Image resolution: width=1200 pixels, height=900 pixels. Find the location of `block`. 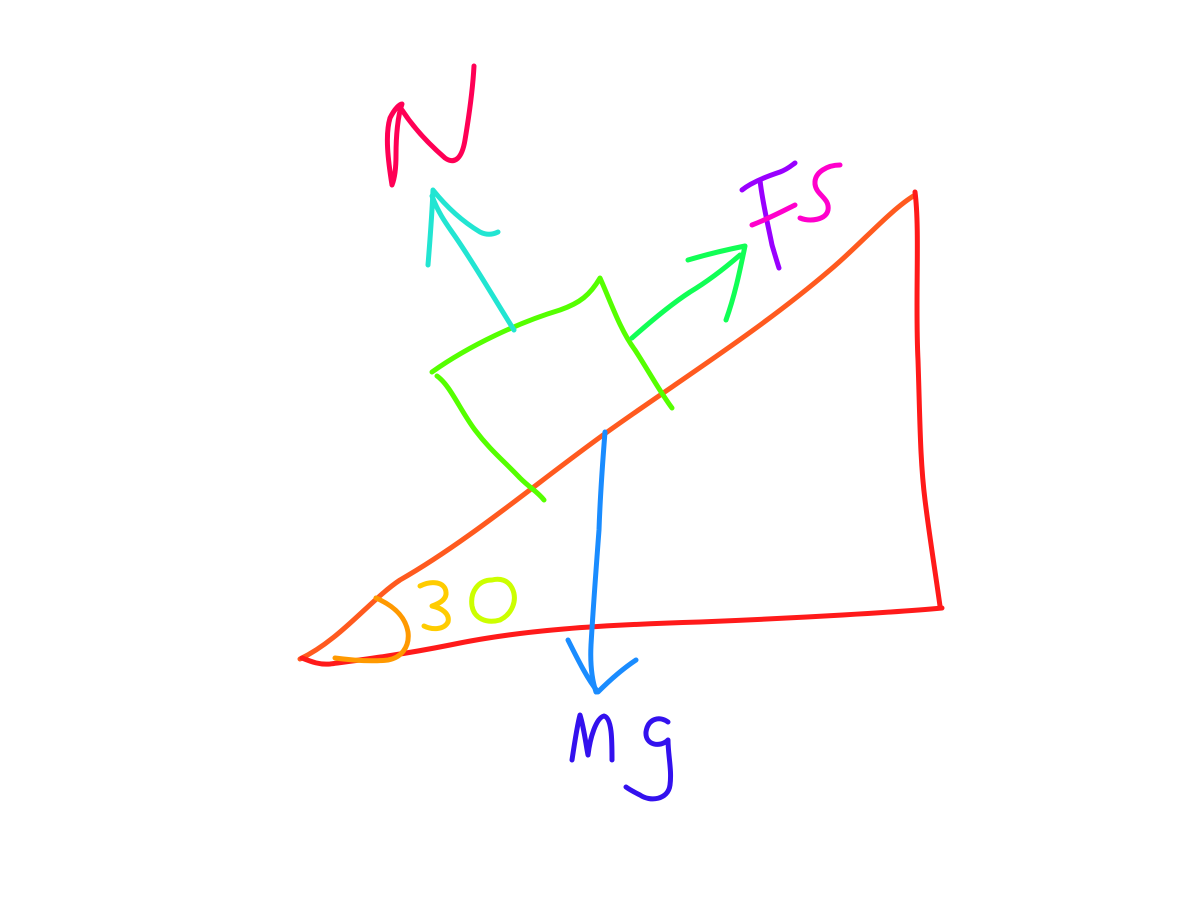

block is located at coordinates (552, 389).